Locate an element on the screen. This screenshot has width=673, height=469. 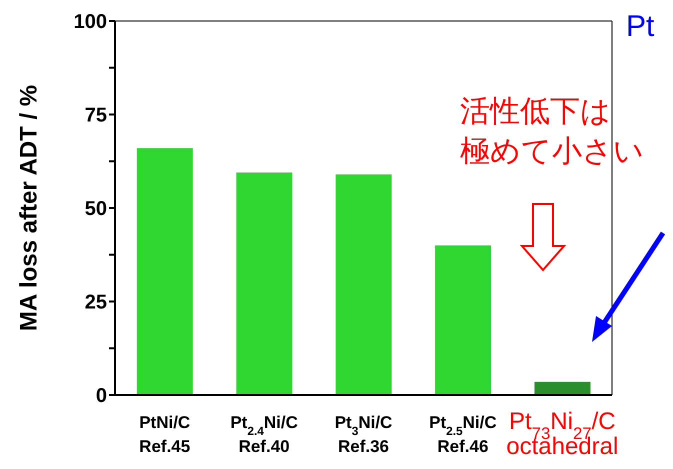
y-tick-label: 75 is located at coordinates (95, 115).